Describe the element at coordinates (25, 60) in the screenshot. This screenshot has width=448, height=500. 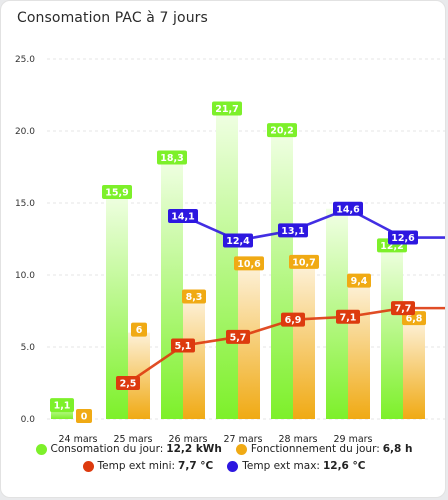
I see `y-tick-label: 25.0` at that location.